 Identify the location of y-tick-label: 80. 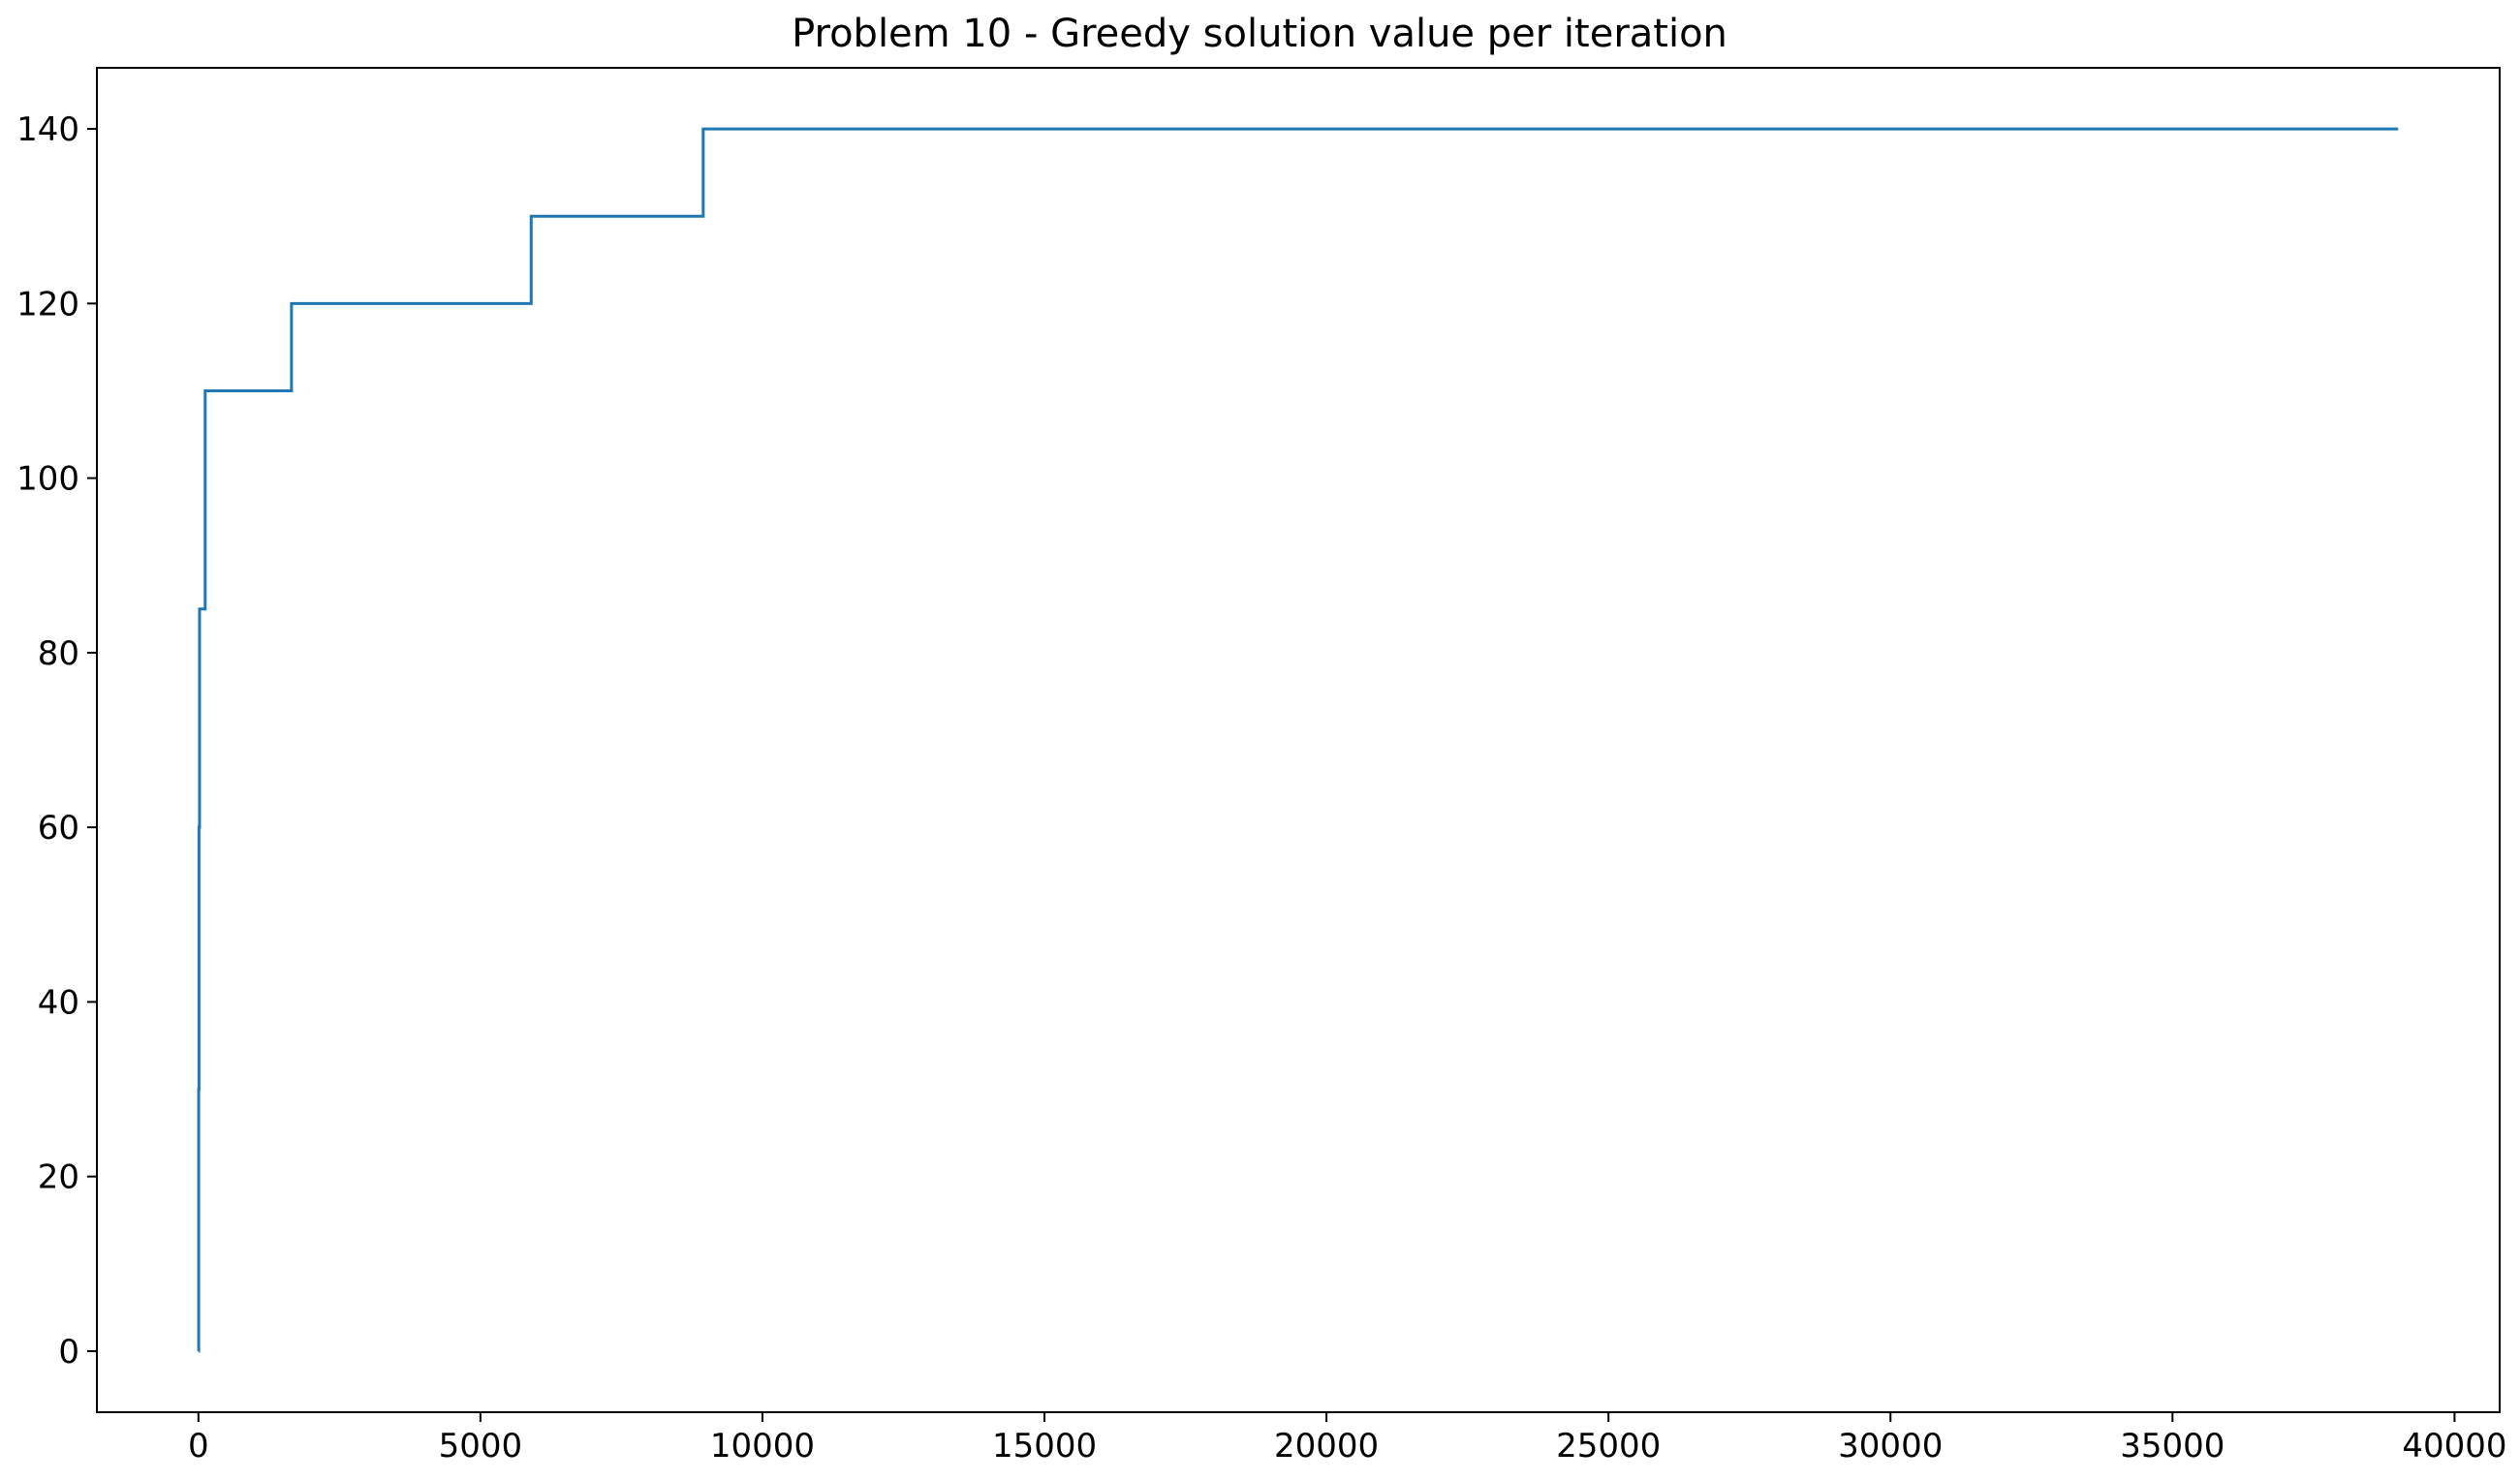
(59, 653).